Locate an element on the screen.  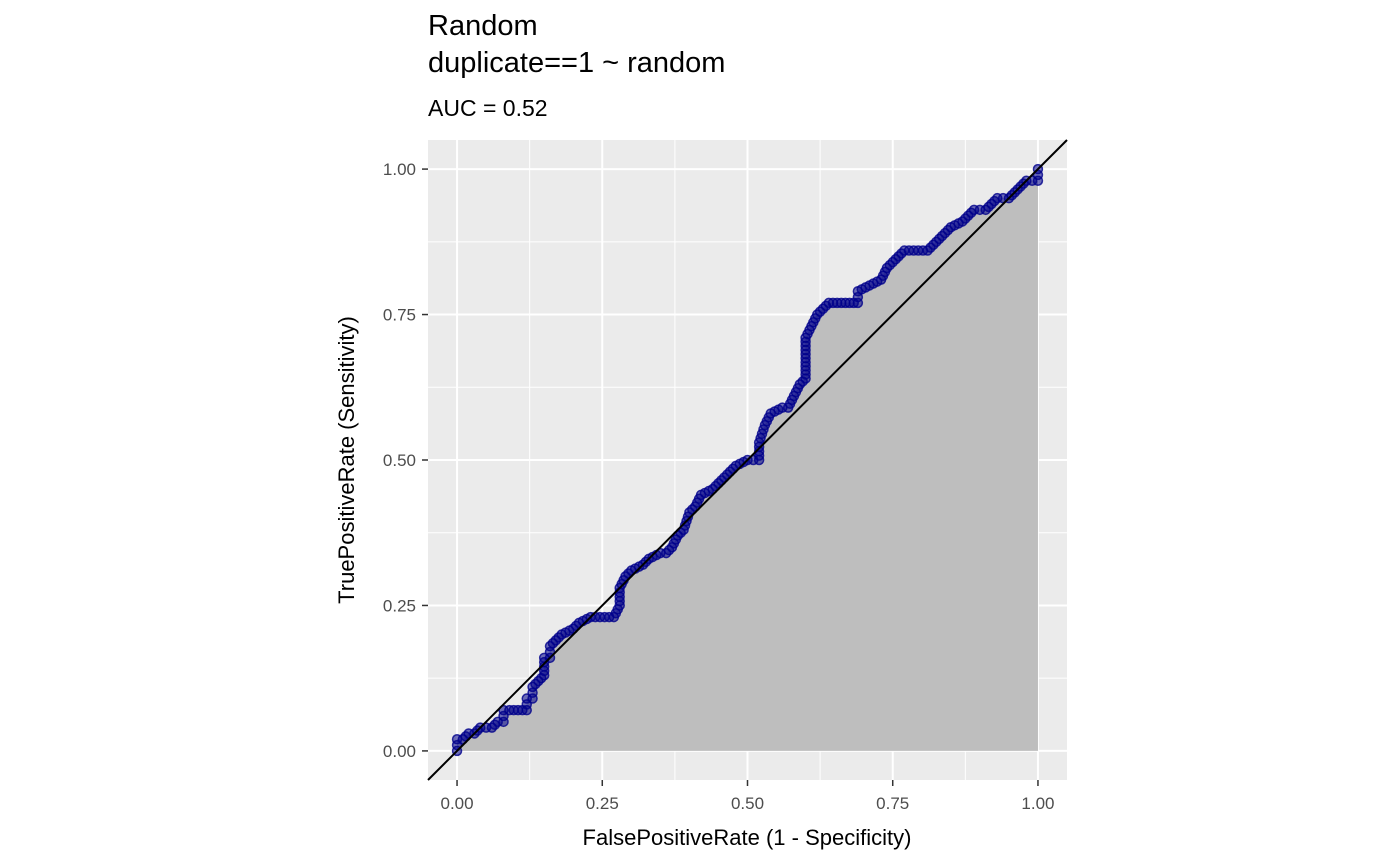
x-tick-label: 0.00 is located at coordinates (456, 803).